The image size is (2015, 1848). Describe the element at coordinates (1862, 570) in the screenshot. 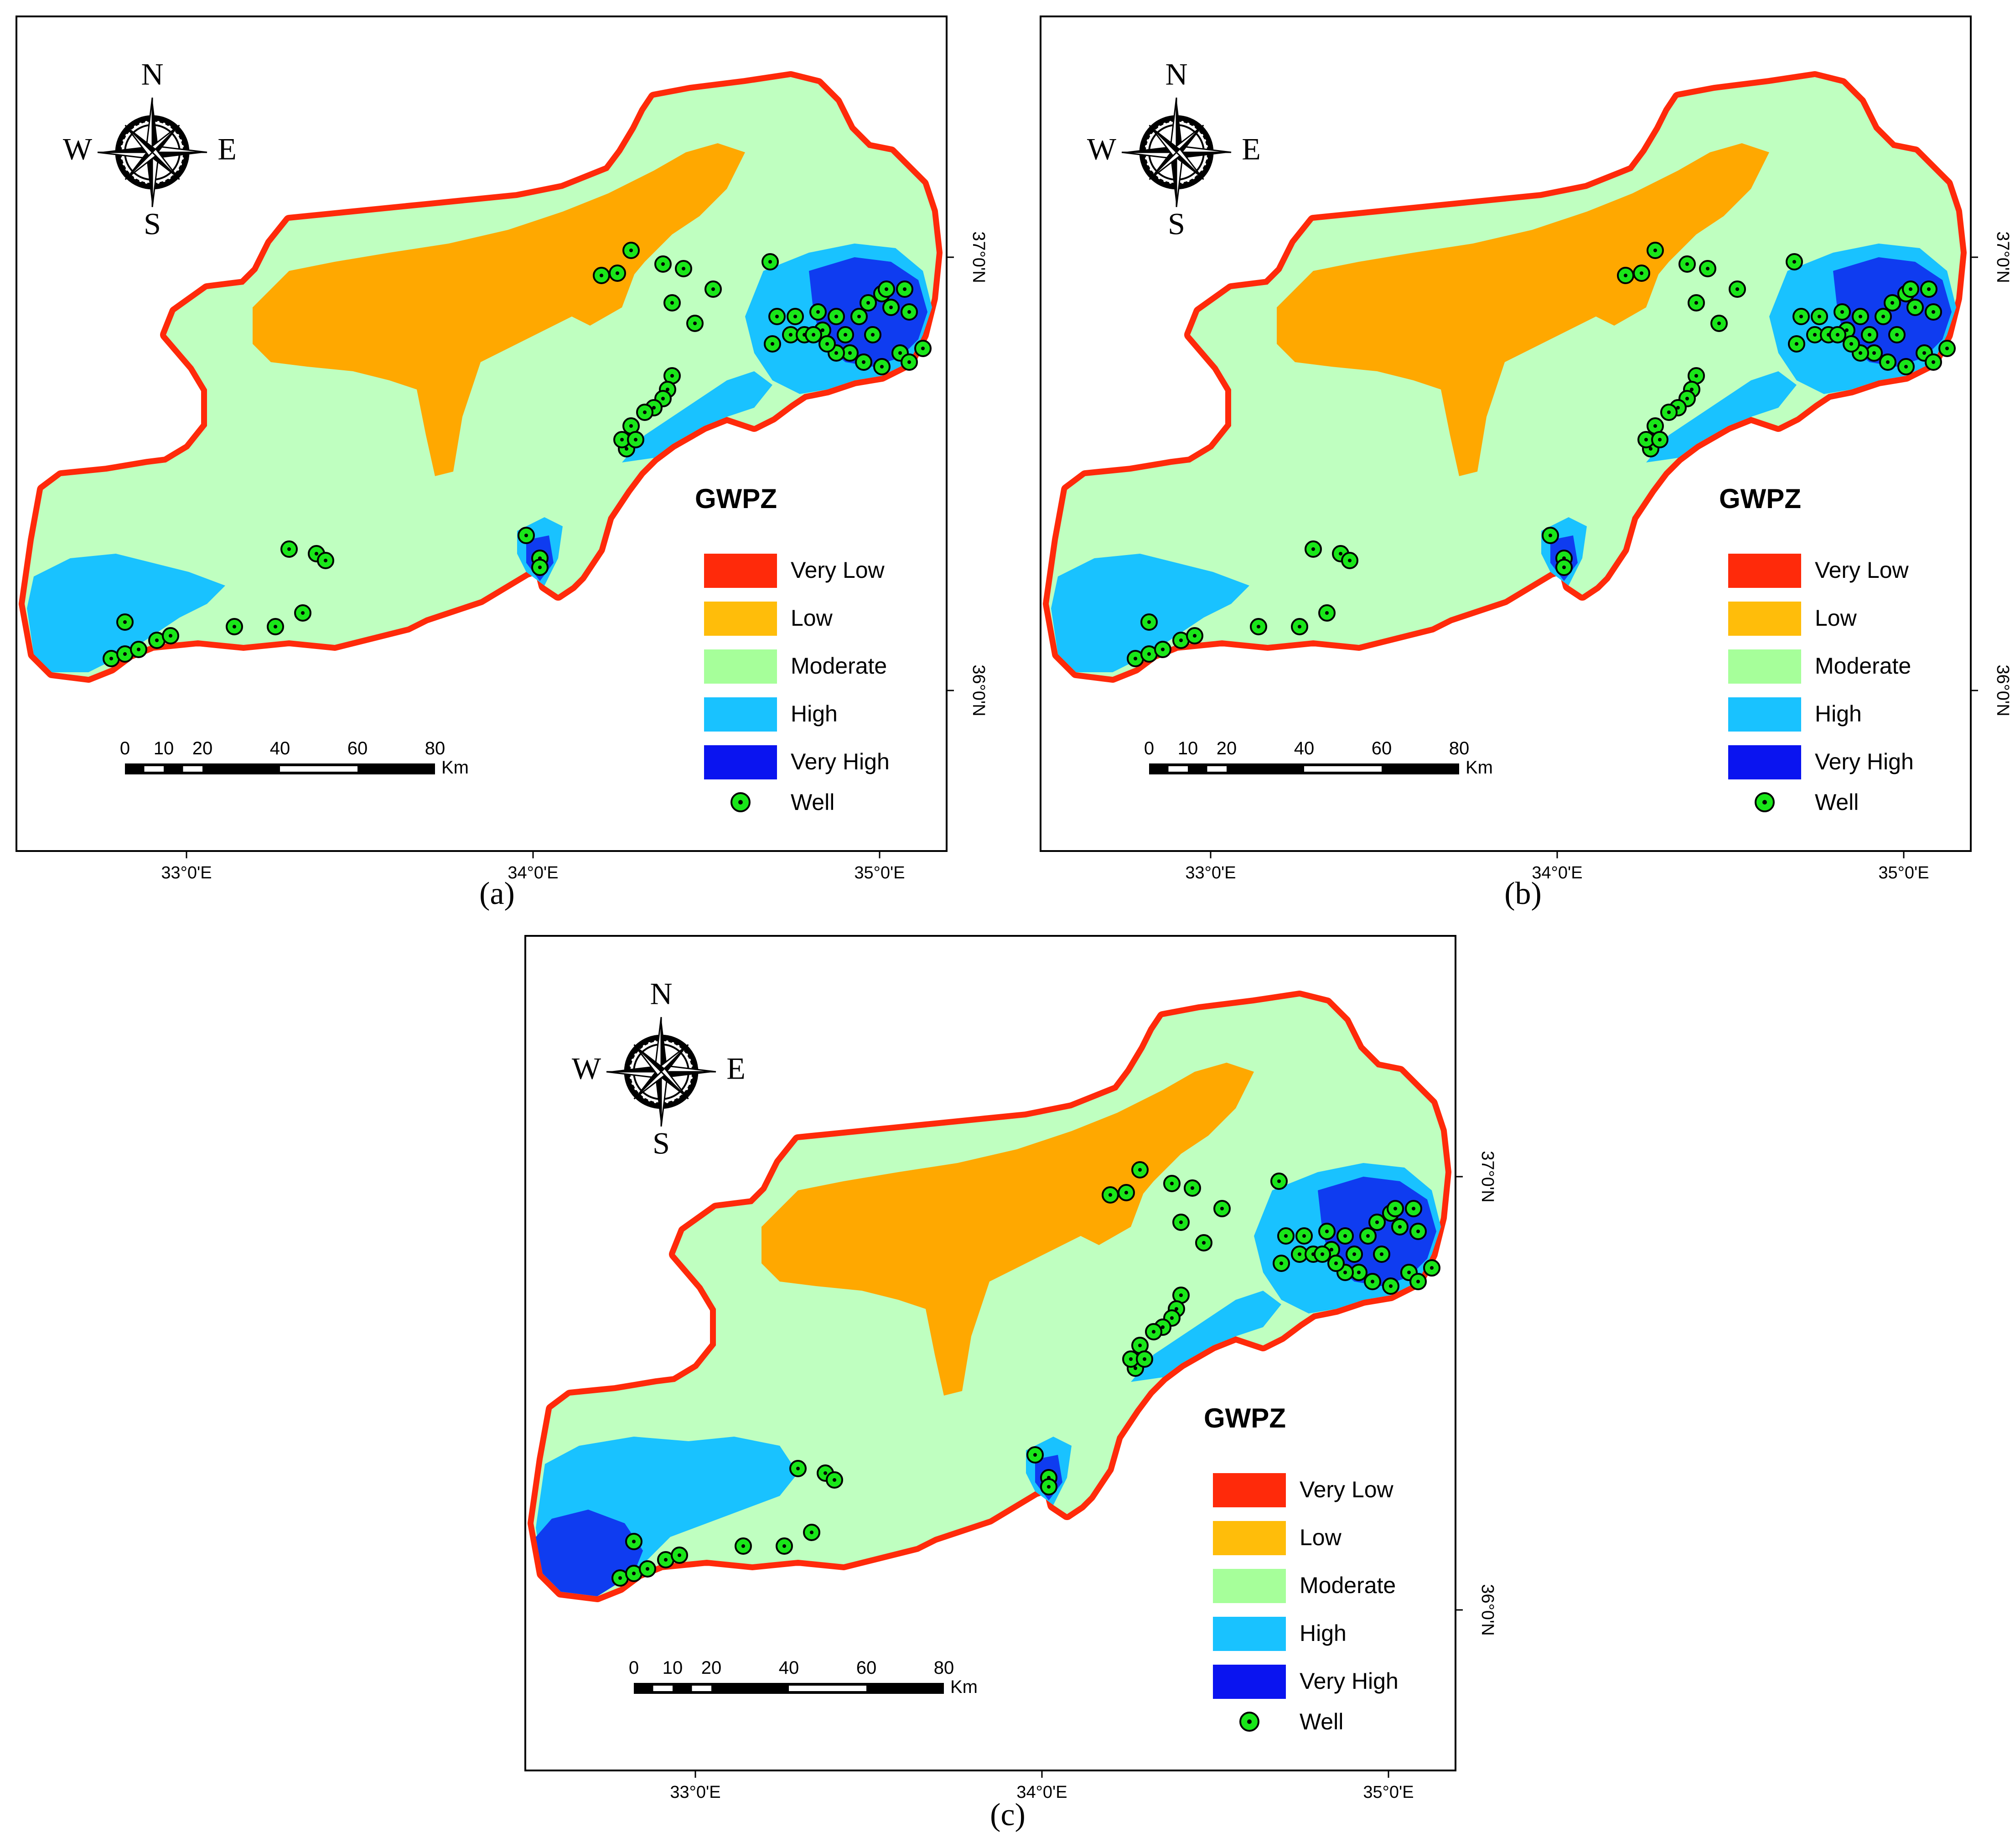

I see `legend-label: Very Low` at that location.